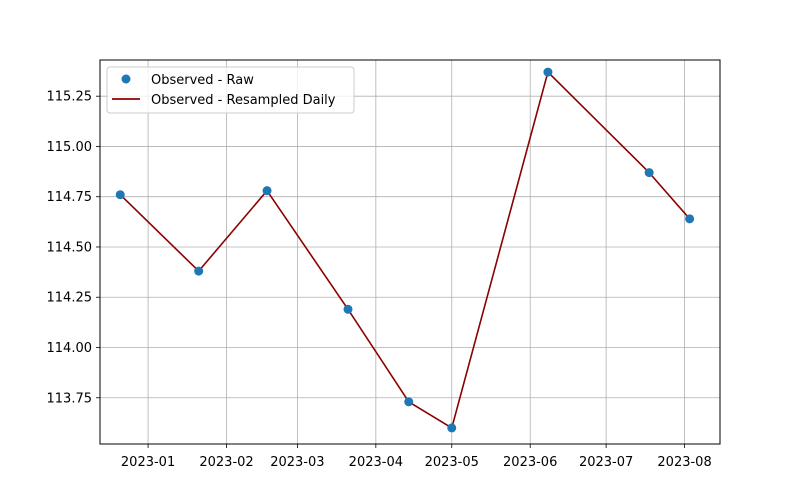 The image size is (800, 500). What do you see at coordinates (70, 398) in the screenshot?
I see `y-tick-label: 113.75` at bounding box center [70, 398].